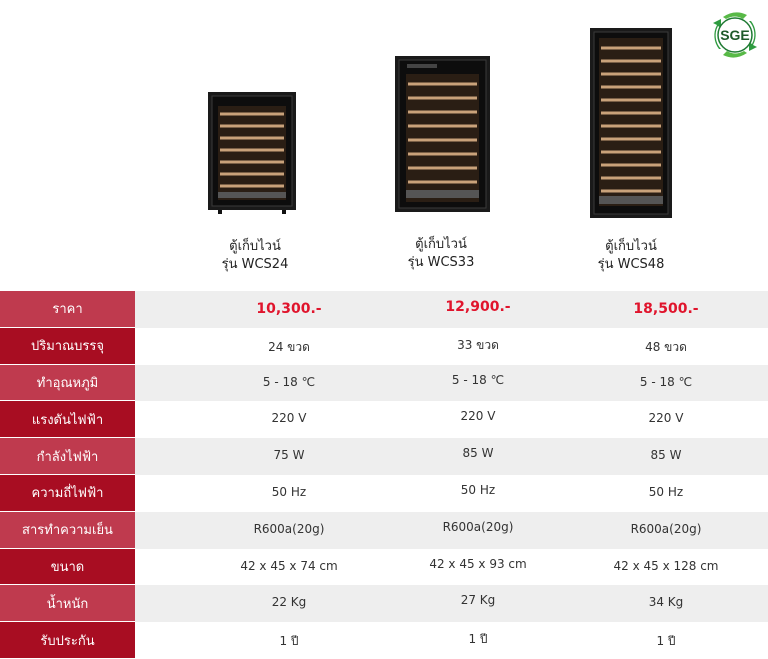  Describe the element at coordinates (384, 456) in the screenshot. I see `spec-row-power: กำลังไฟฟ้า 75 W 85 W 85 W` at that location.